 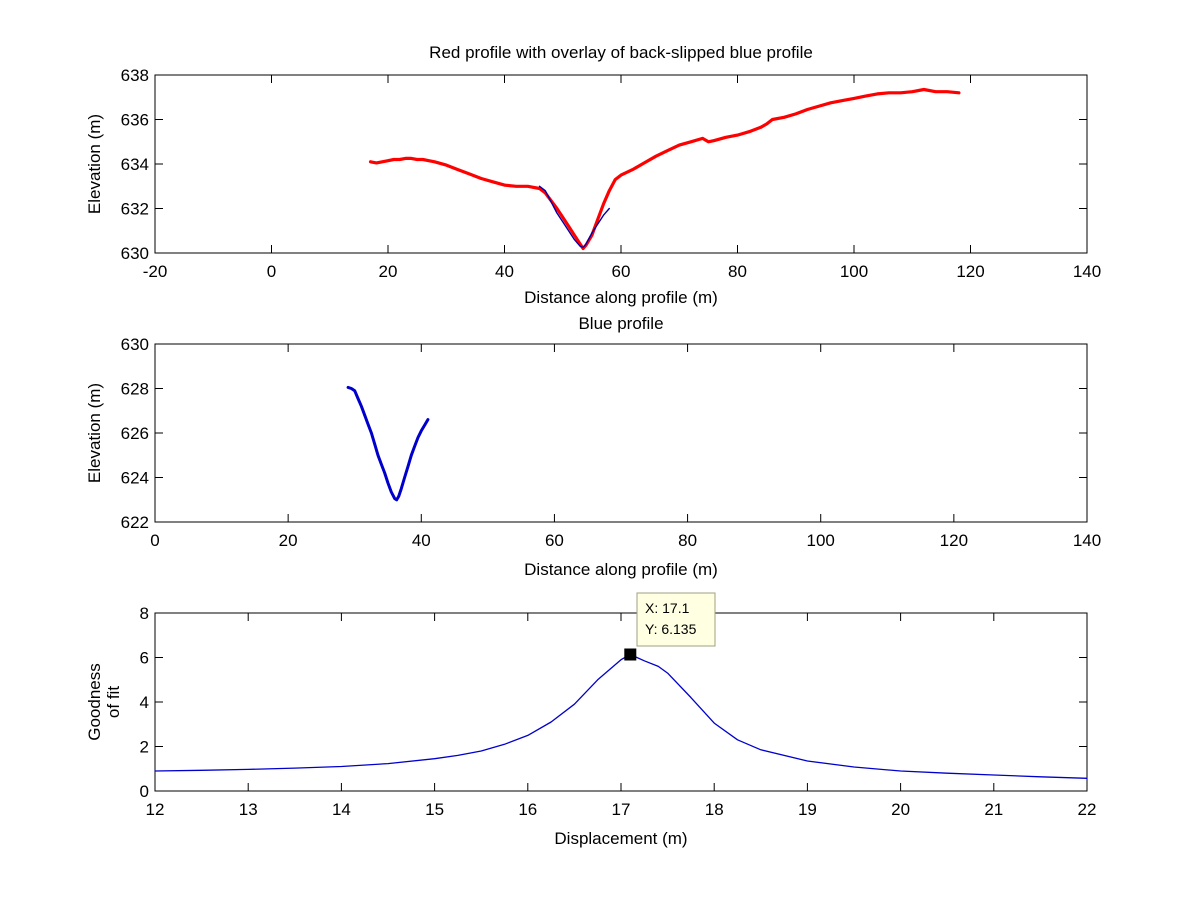 I want to click on data-tip: X: 17.1 Y: 6.135, so click(x=670, y=626).